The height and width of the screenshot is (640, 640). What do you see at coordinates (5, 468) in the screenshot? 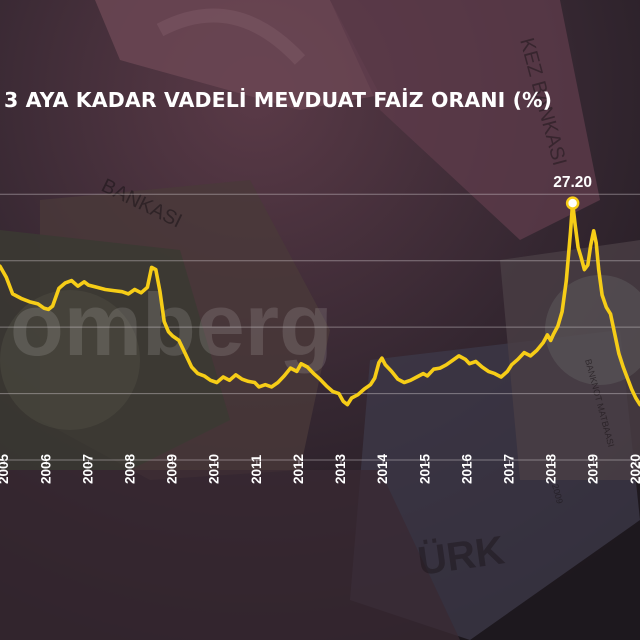
I see `x-tick-label-2005: 2005` at bounding box center [5, 468].